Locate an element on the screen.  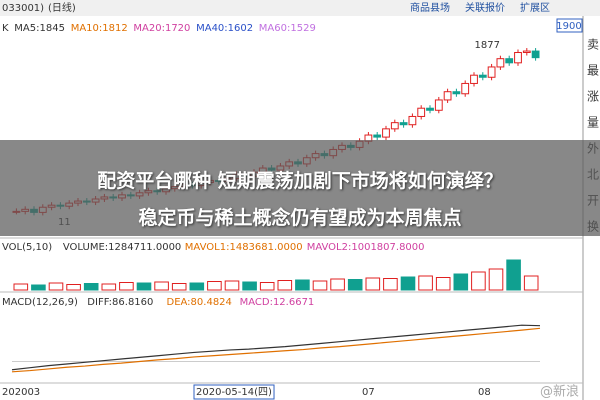
price-box is located at coordinates (569, 25).